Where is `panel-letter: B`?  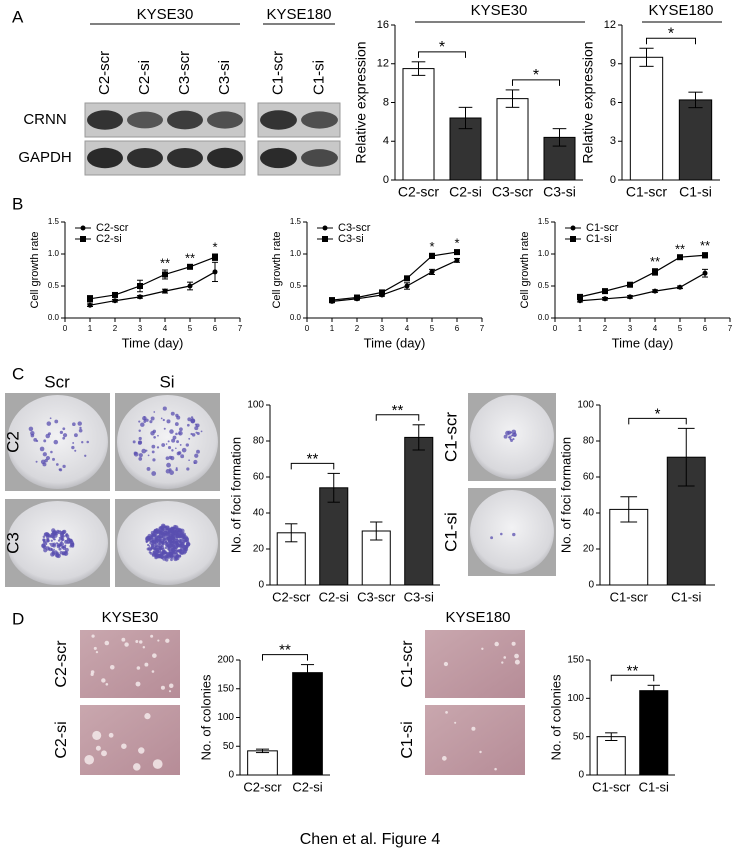
panel-letter: B is located at coordinates (17, 203).